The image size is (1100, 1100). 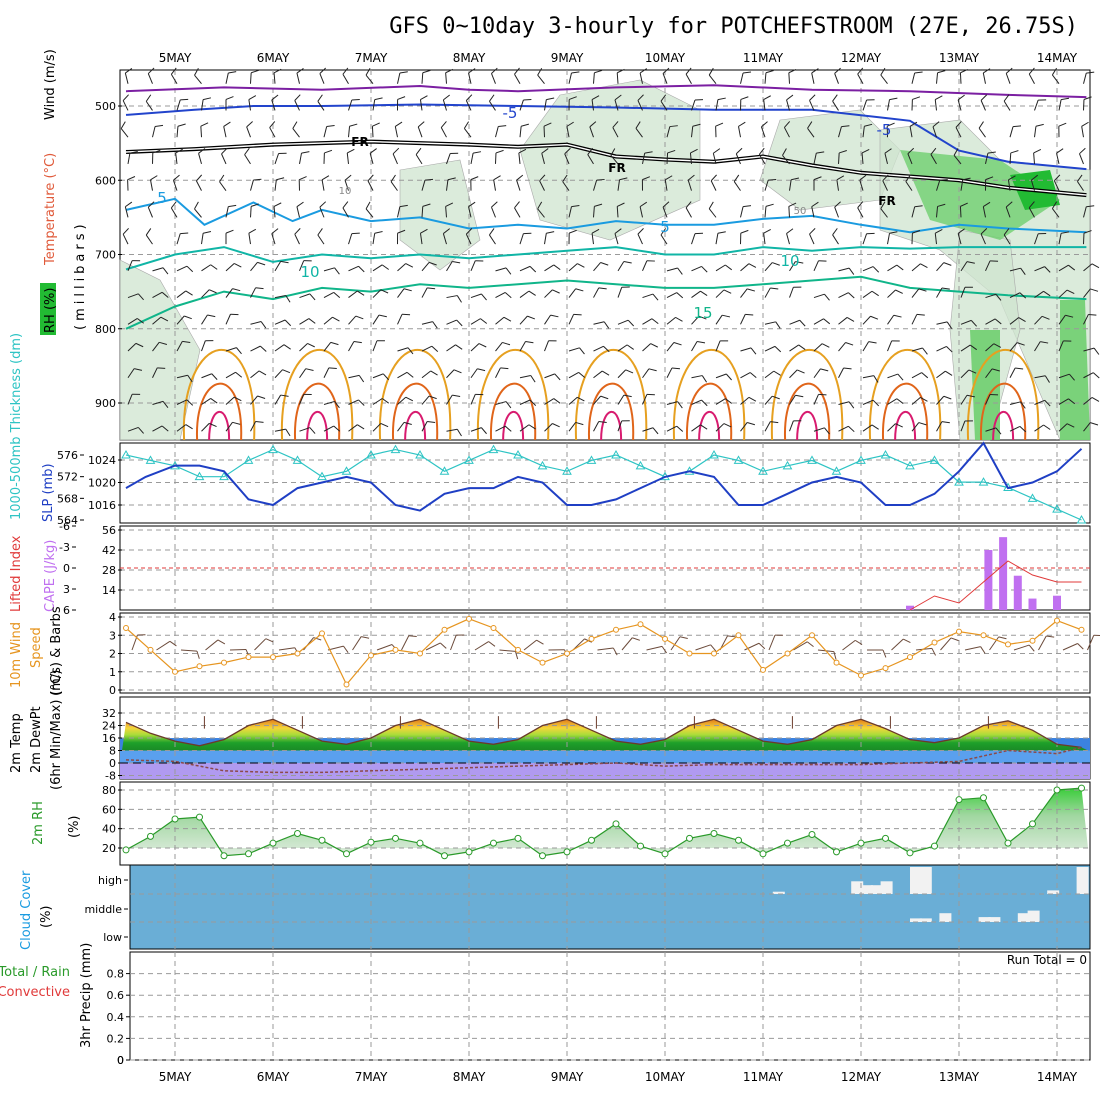 I want to click on day-label: 5MAY, so click(x=175, y=1077).